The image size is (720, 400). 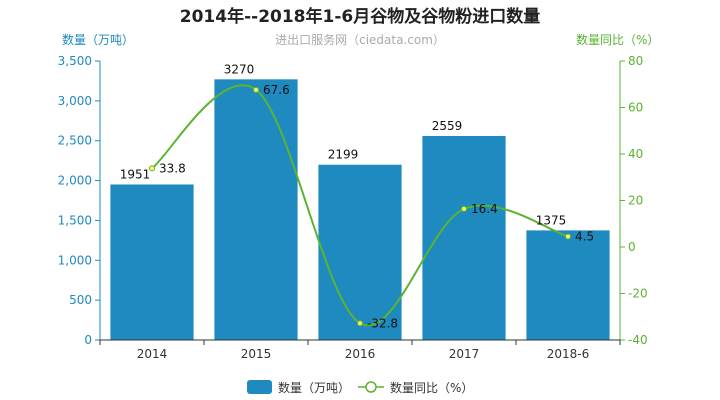 I want to click on left-axis-title: 数量（万吨）, so click(x=98, y=39).